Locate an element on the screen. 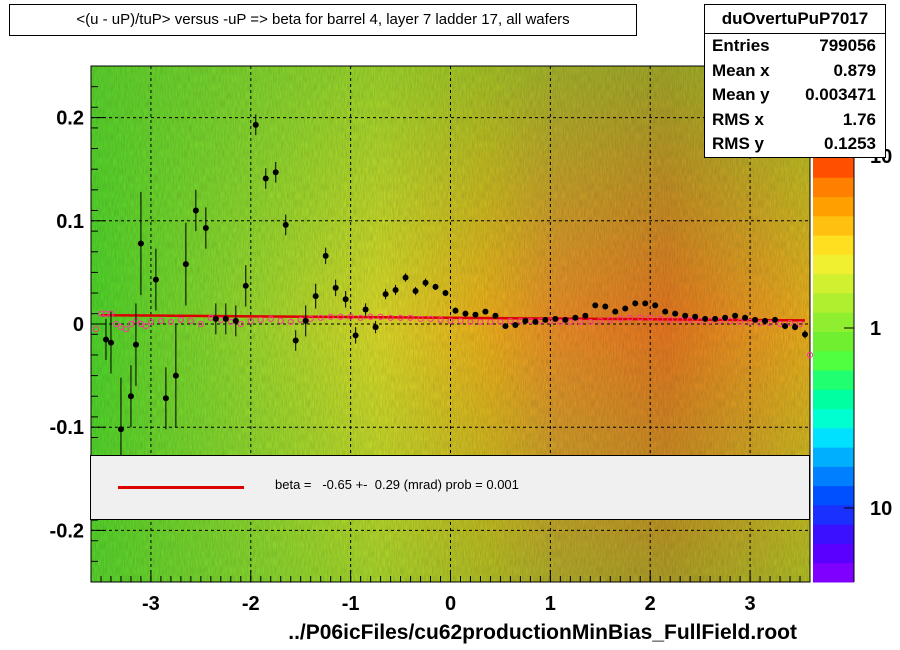 The image size is (900, 650). stats-row-mean-y: Mean y 0.003471 is located at coordinates (795, 95).